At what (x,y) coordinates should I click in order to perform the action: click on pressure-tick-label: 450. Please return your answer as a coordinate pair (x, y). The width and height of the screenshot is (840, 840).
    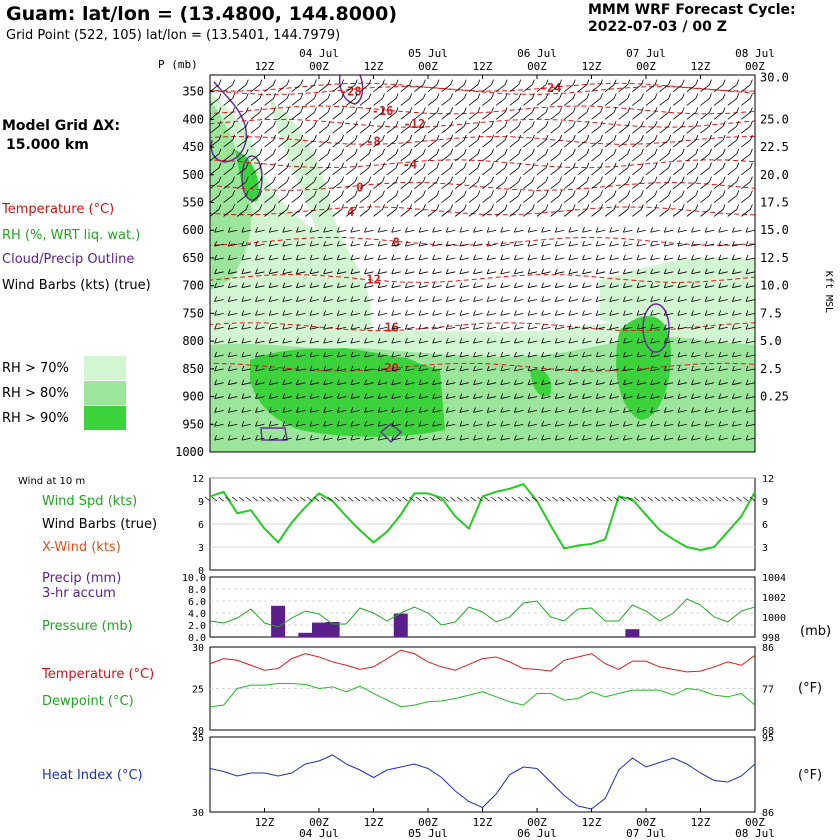
    Looking at the image, I should click on (193, 147).